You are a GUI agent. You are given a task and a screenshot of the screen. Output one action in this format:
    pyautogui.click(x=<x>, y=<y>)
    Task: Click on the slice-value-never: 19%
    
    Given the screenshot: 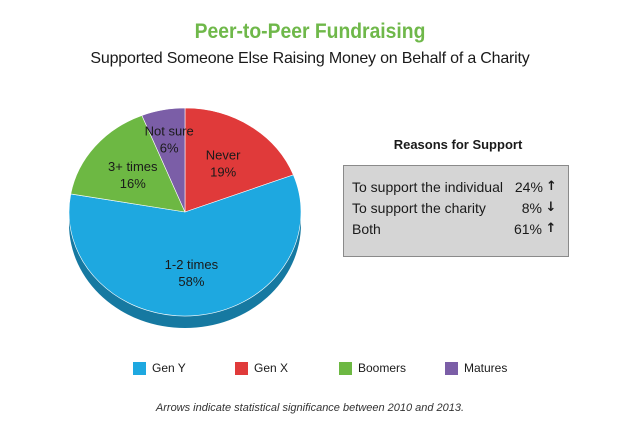 What is the action you would take?
    pyautogui.click(x=223, y=171)
    